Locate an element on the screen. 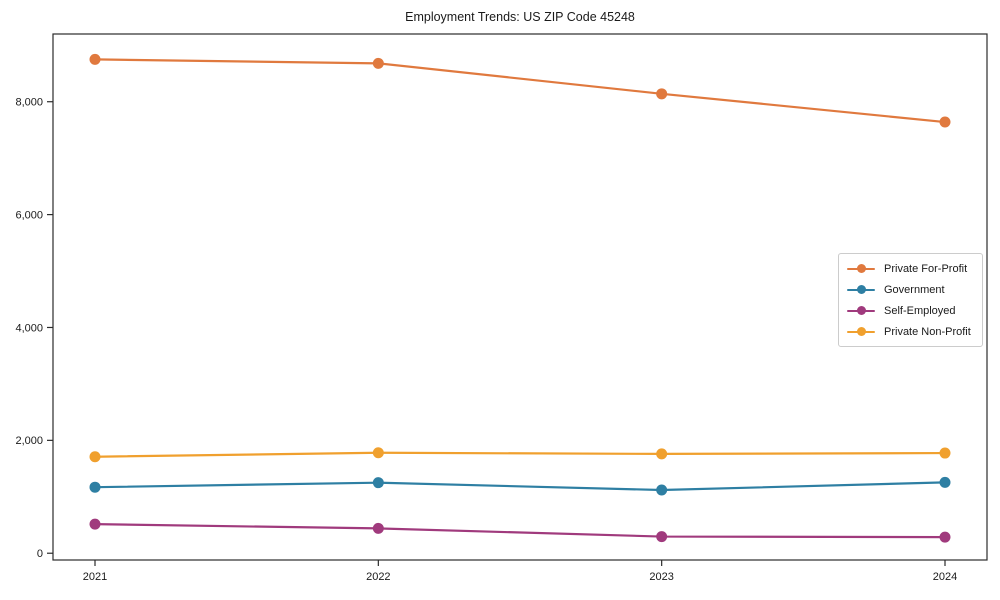 The height and width of the screenshot is (600, 1000). legend-item-private-non-profit: Private Non-Profit is located at coordinates (910, 331).